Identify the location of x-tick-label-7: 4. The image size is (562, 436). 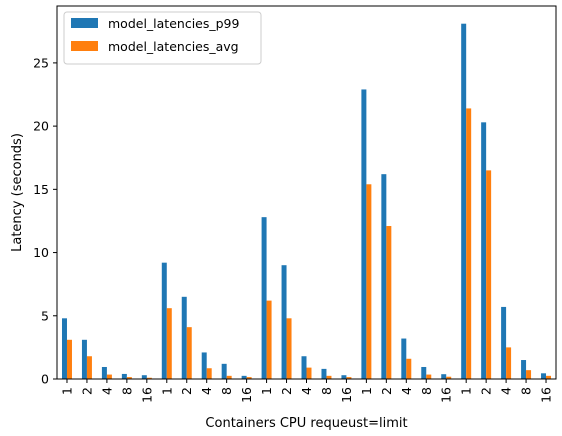
(206, 391).